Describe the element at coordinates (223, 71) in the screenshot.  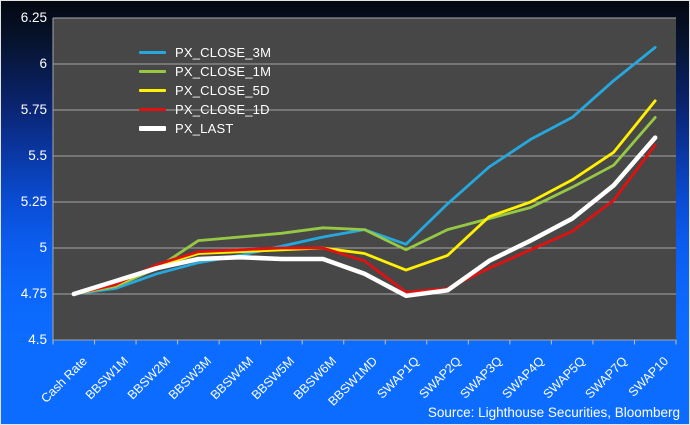
I see `legend-label: PX_CLOSE_1M` at that location.